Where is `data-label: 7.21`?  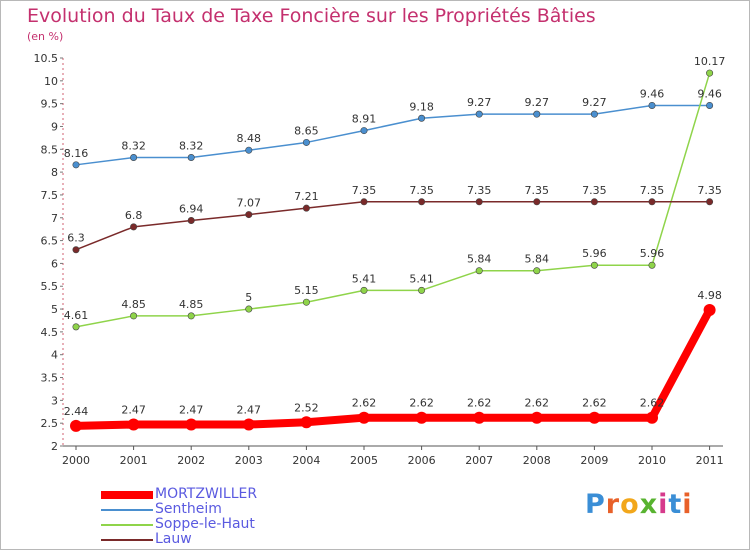 data-label: 7.21 is located at coordinates (306, 196).